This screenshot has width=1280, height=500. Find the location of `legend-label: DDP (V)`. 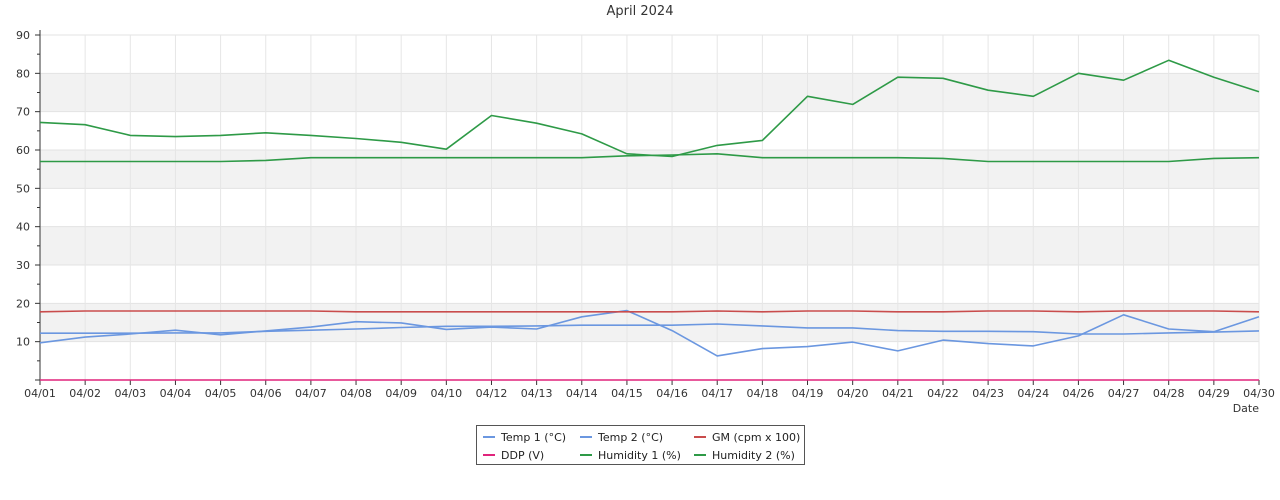

legend-label: DDP (V) is located at coordinates (522, 455).